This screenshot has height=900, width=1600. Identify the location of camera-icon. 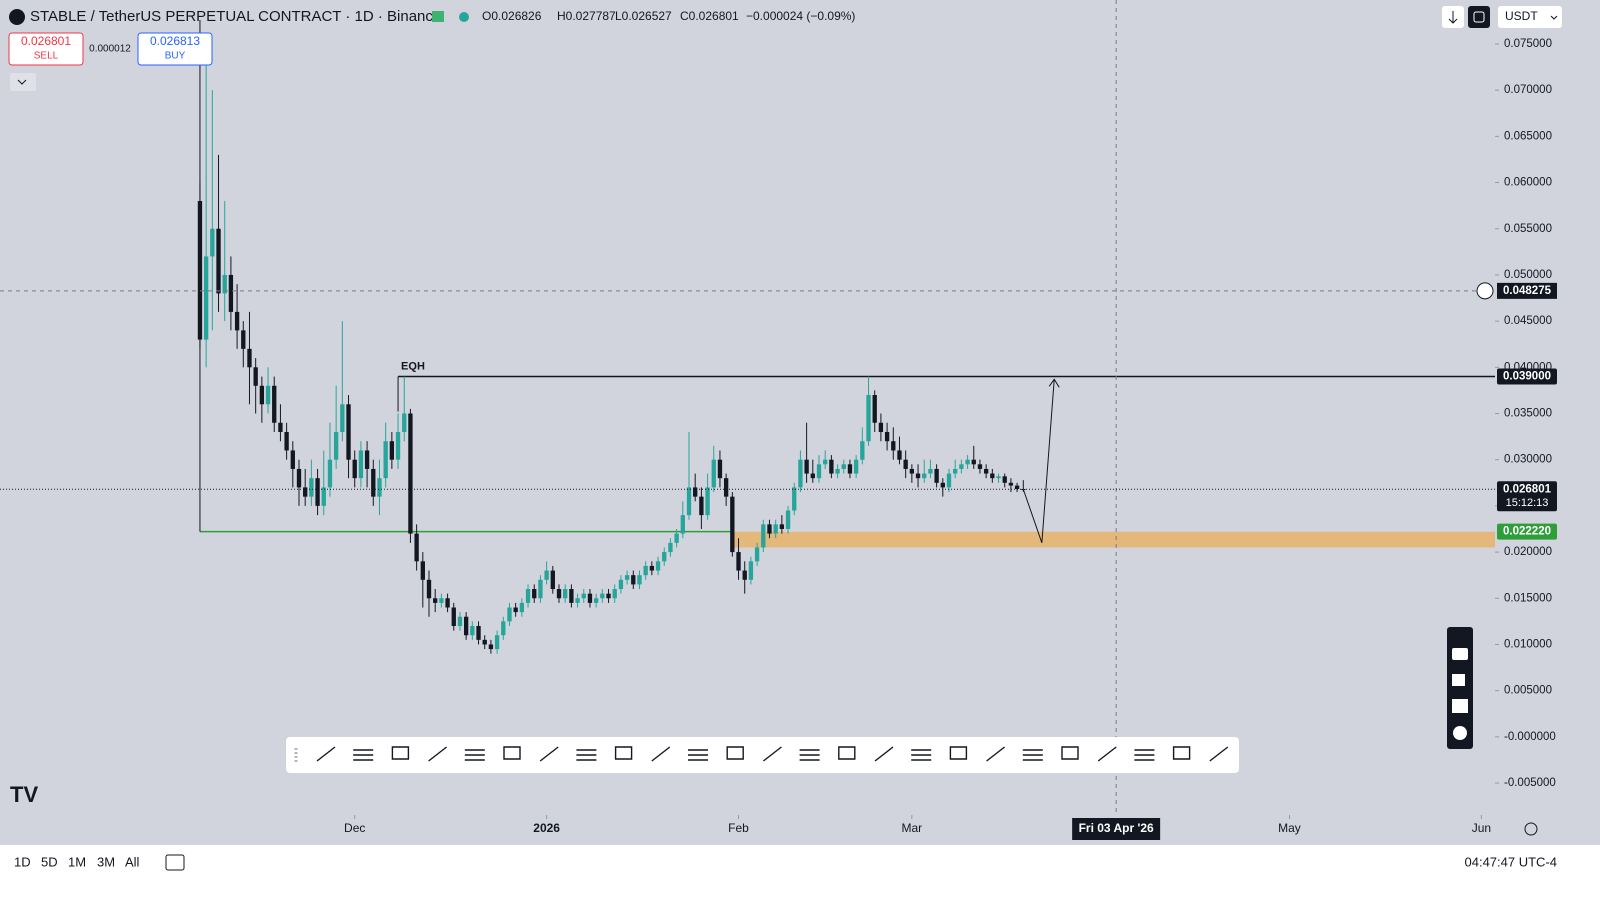
(1460, 654).